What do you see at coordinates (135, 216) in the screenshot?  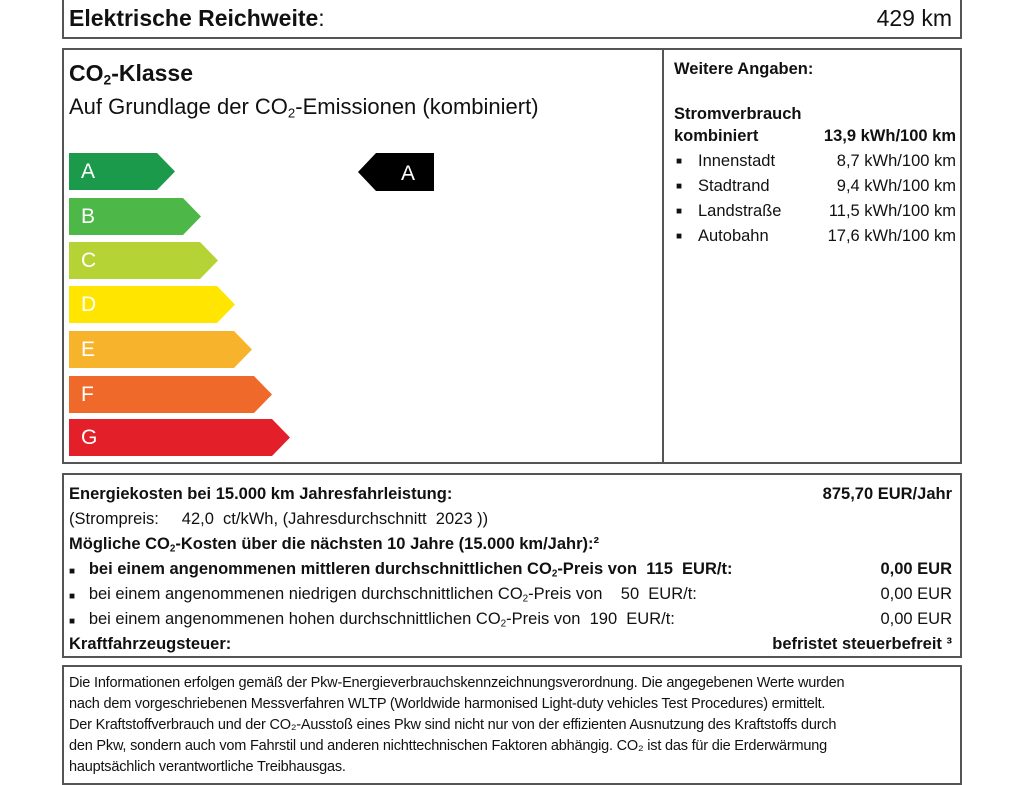 I see `efficiency-class-B: B` at bounding box center [135, 216].